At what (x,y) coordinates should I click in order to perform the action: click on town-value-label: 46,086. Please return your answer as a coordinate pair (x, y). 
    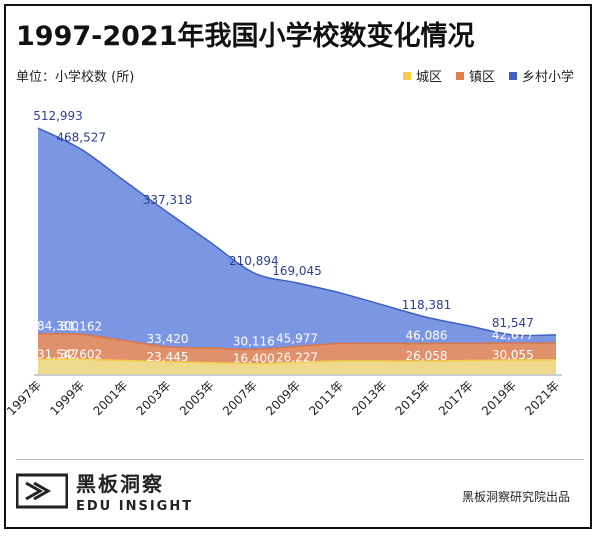
    Looking at the image, I should click on (427, 335).